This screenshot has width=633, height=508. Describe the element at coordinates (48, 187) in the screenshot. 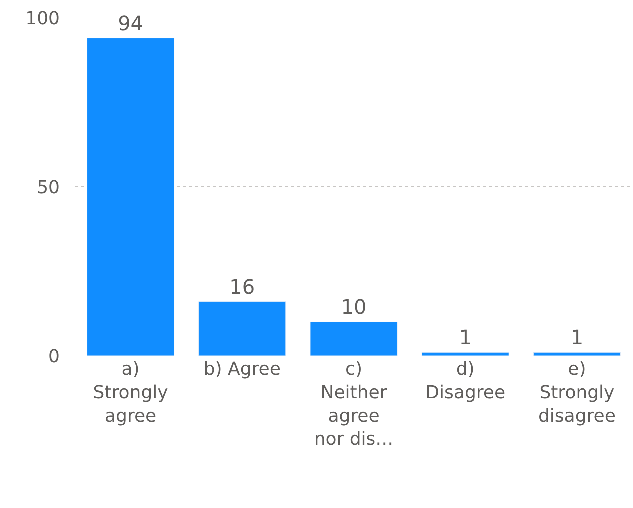

I see `y-tick-label: 50` at that location.